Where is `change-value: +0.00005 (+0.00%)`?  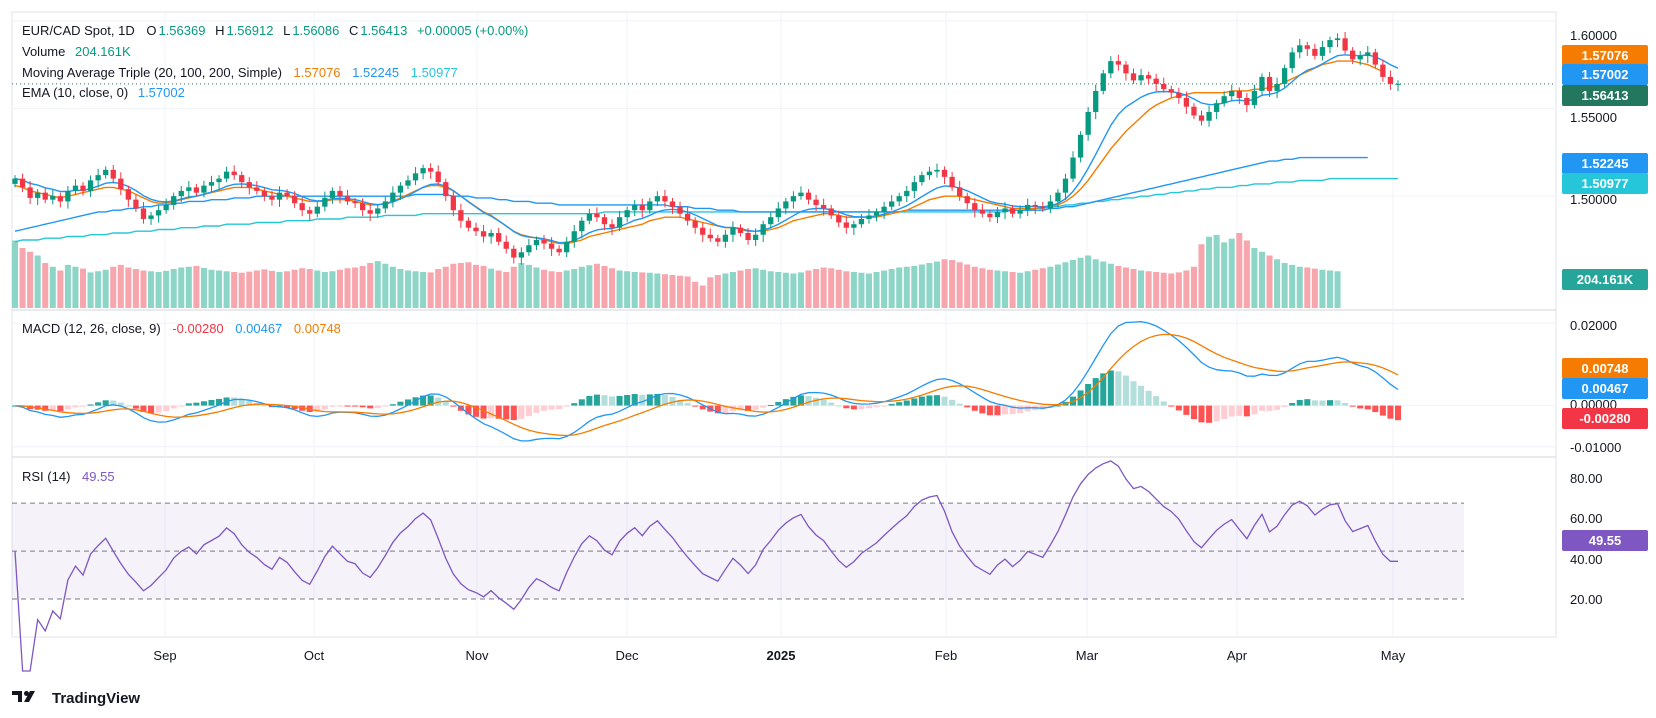 change-value: +0.00005 (+0.00%) is located at coordinates (472, 30).